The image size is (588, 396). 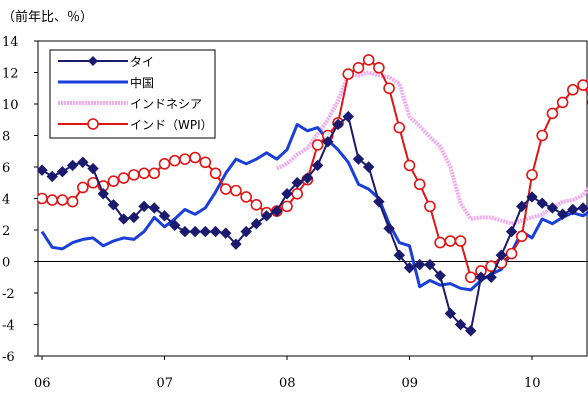 I want to click on y-tick-label: -6, so click(x=8, y=357).